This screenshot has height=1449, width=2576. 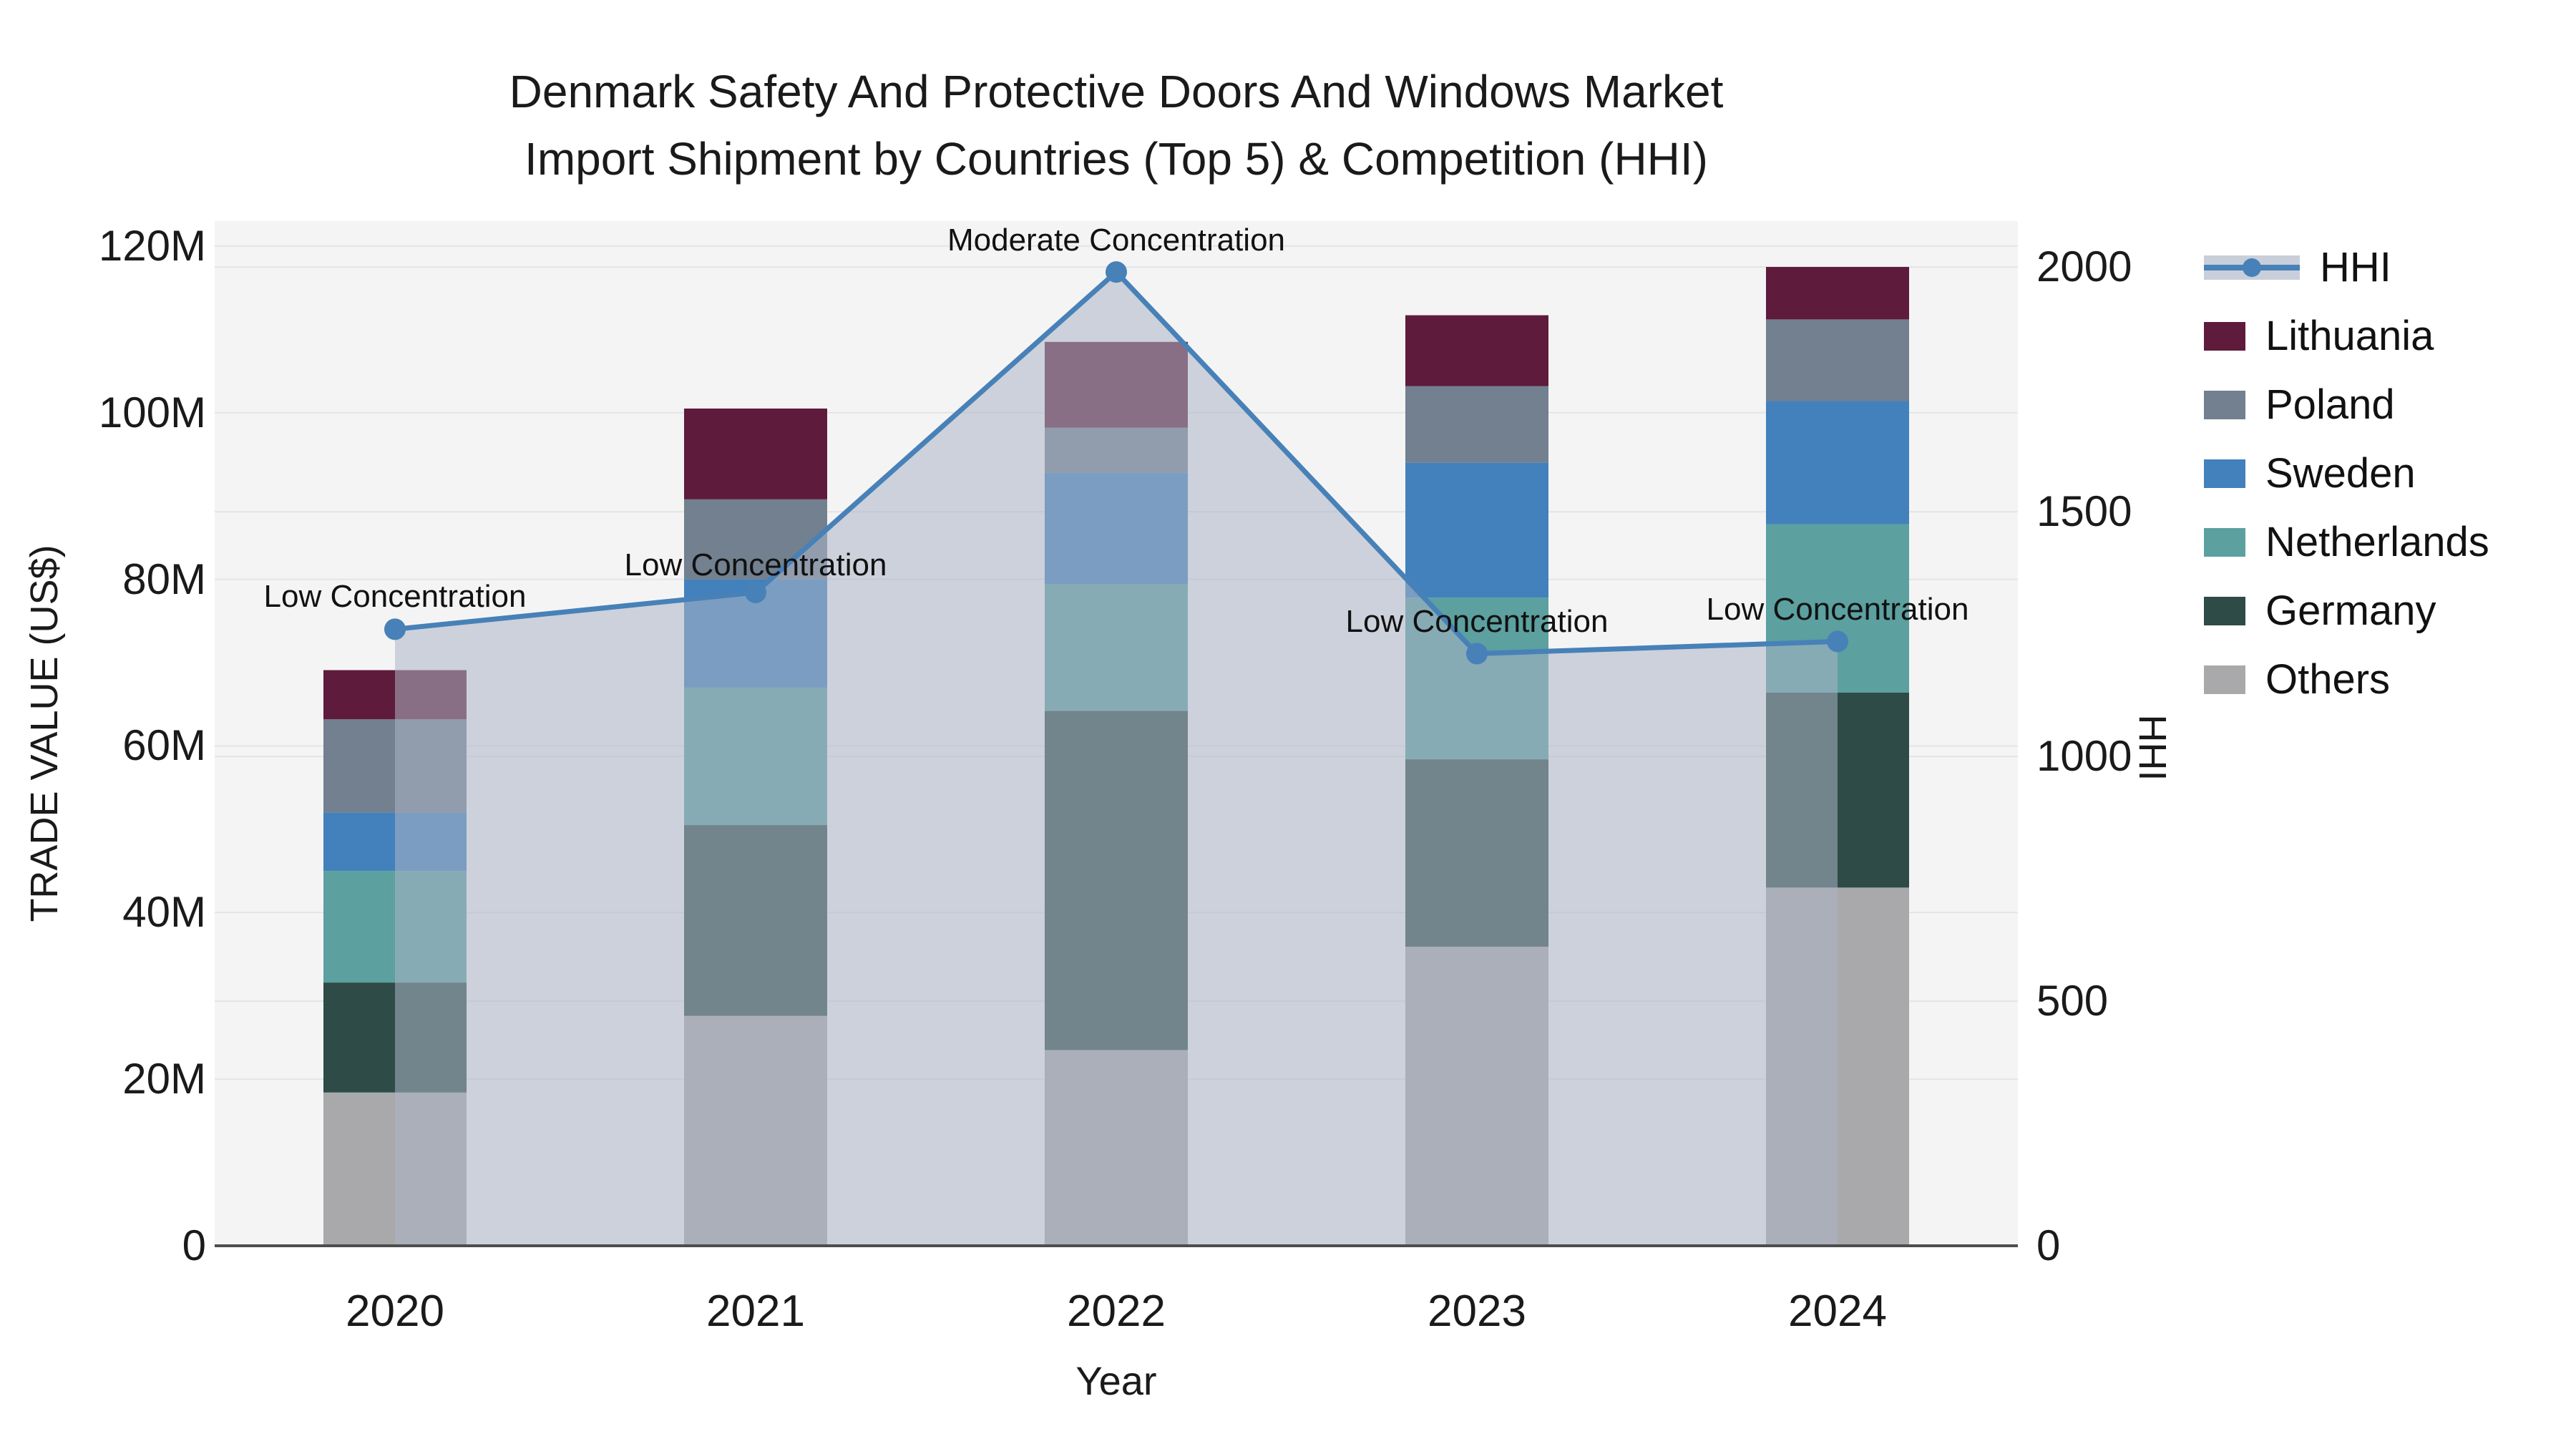 What do you see at coordinates (164, 745) in the screenshot?
I see `y-left-tick-label: 60M` at bounding box center [164, 745].